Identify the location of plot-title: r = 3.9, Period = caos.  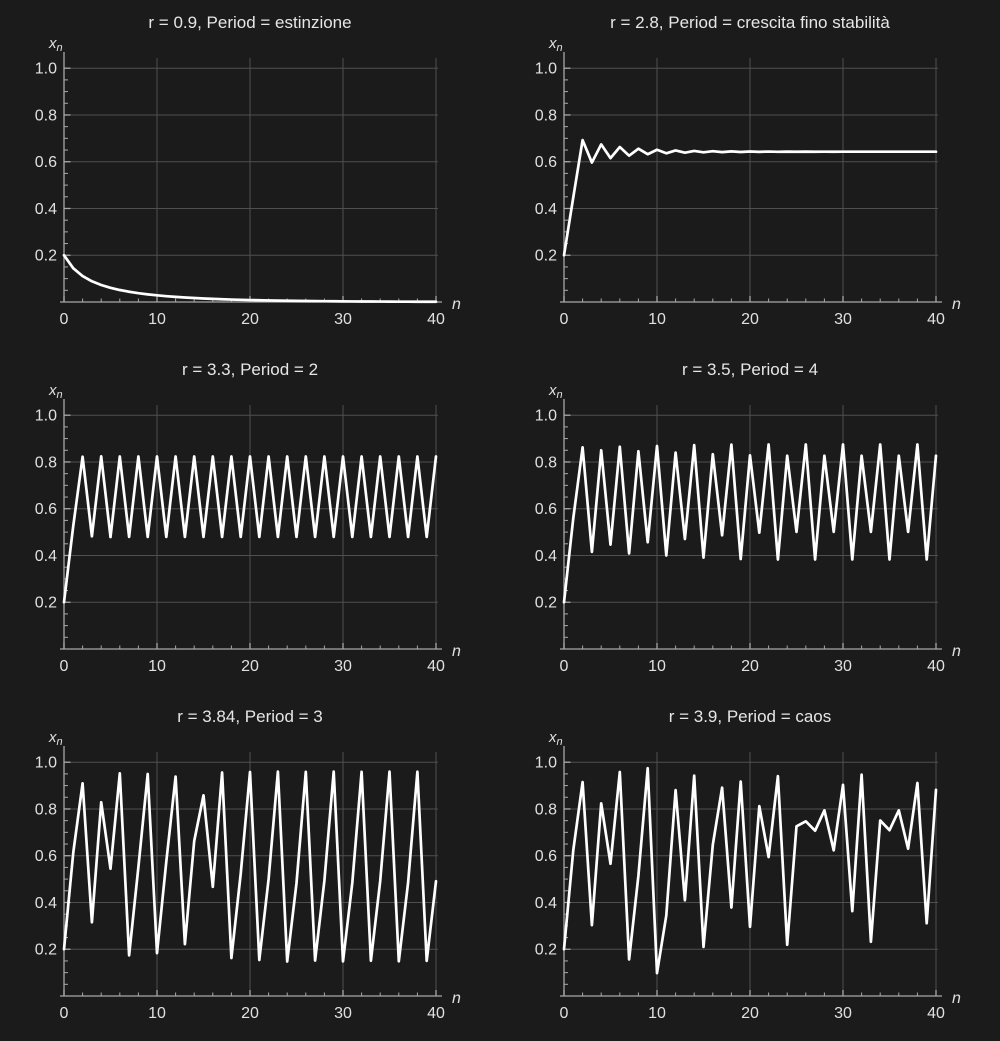
(750, 716).